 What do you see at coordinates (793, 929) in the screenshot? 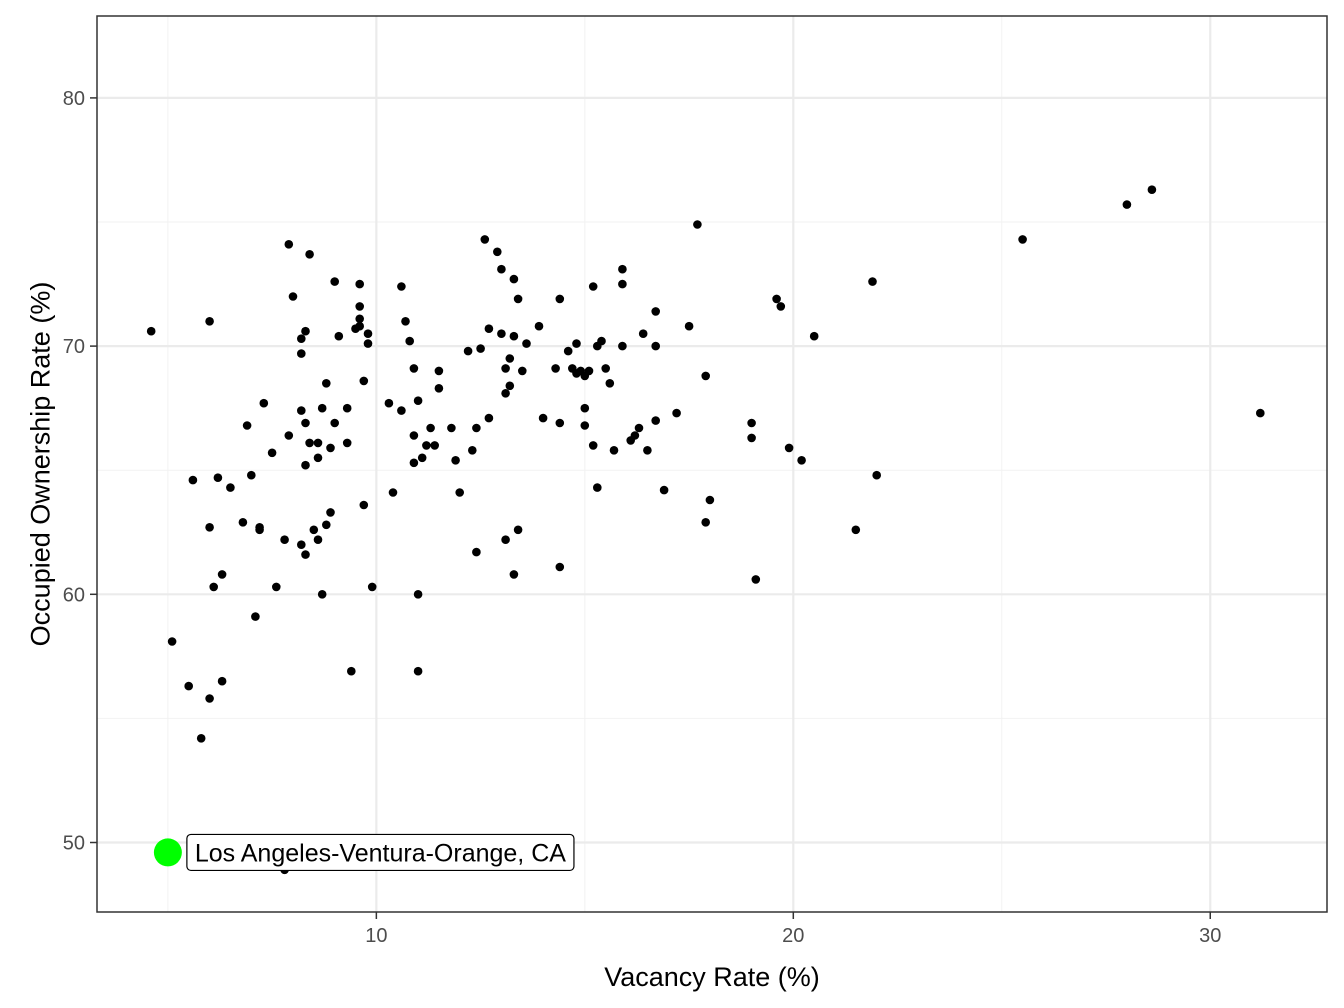
I see `x-axis: 10 20 30` at bounding box center [793, 929].